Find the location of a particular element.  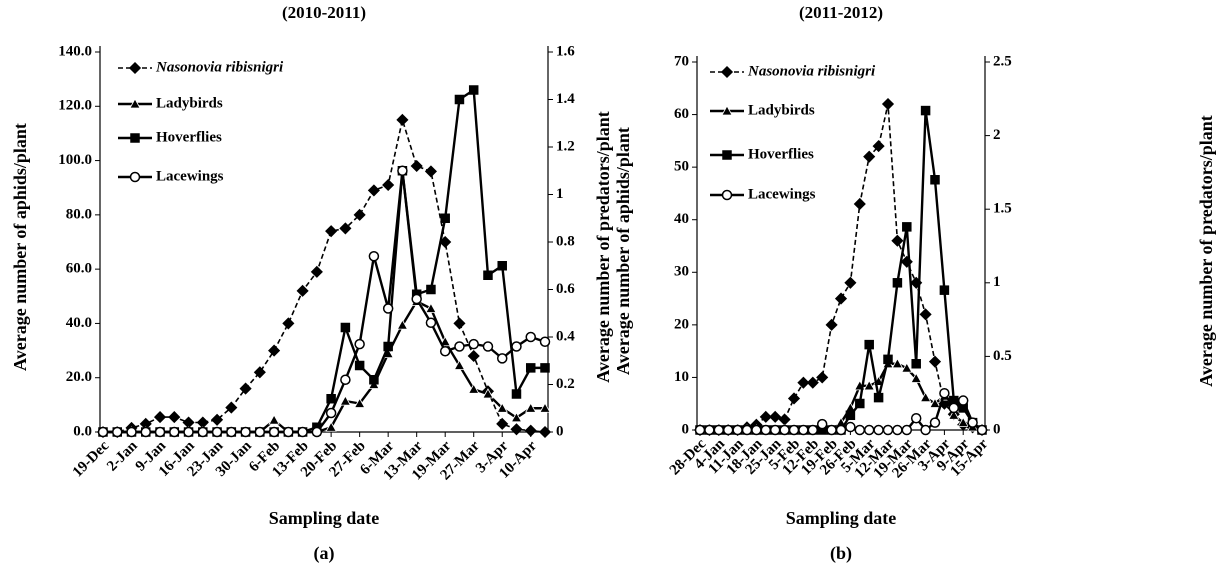

y-tick-label: 70 is located at coordinates (681, 61).